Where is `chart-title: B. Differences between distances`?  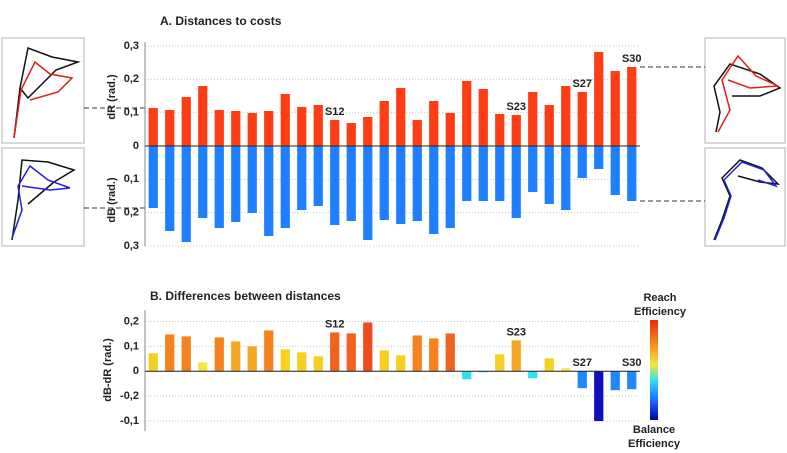 chart-title: B. Differences between distances is located at coordinates (245, 296).